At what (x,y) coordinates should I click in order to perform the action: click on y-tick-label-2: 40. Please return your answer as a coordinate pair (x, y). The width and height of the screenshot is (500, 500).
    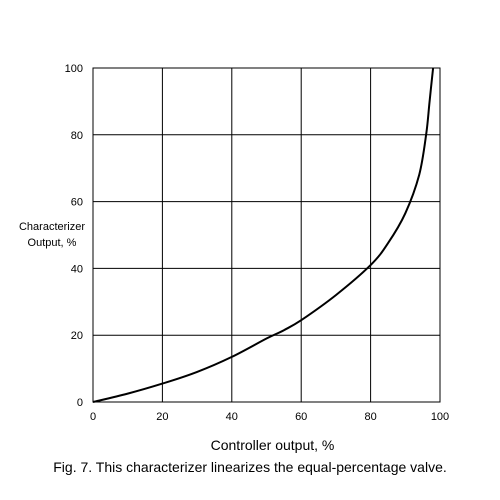
    Looking at the image, I should click on (77, 269).